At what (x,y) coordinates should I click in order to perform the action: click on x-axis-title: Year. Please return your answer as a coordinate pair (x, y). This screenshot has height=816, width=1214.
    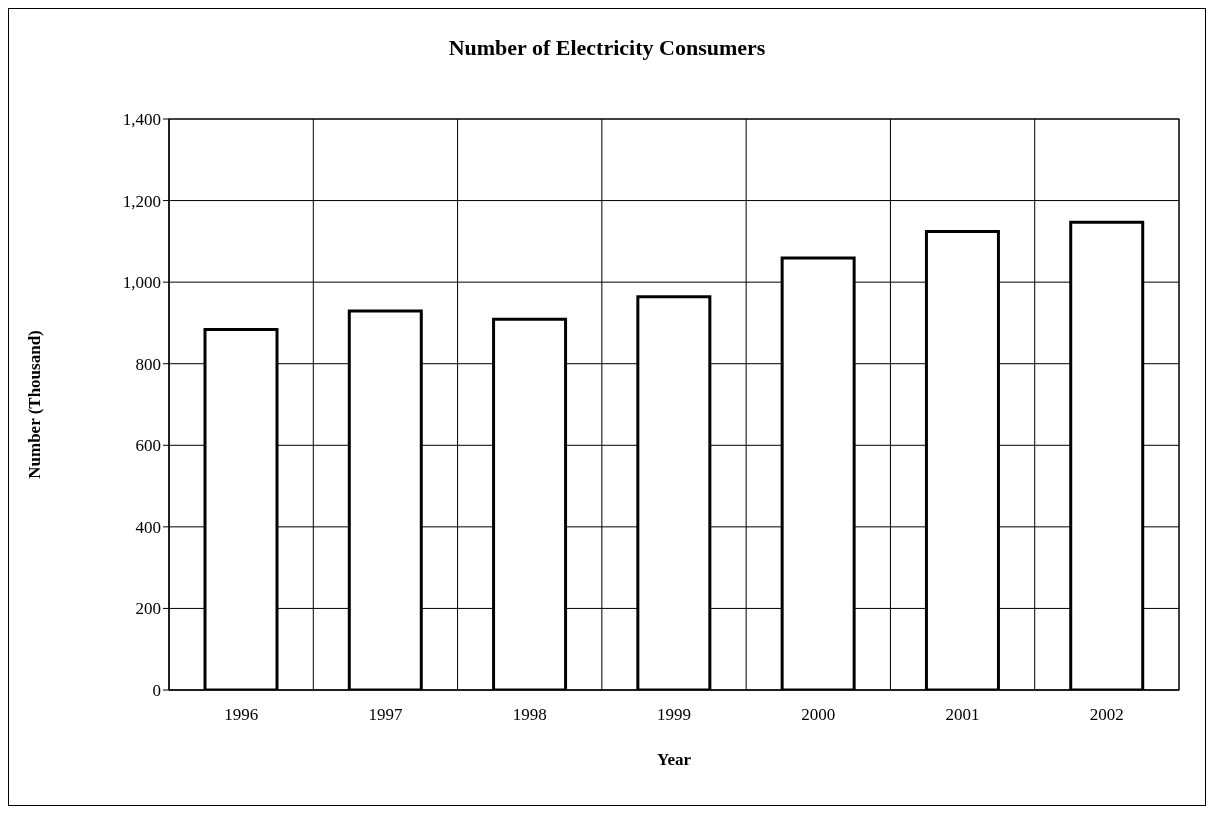
    Looking at the image, I should click on (674, 759).